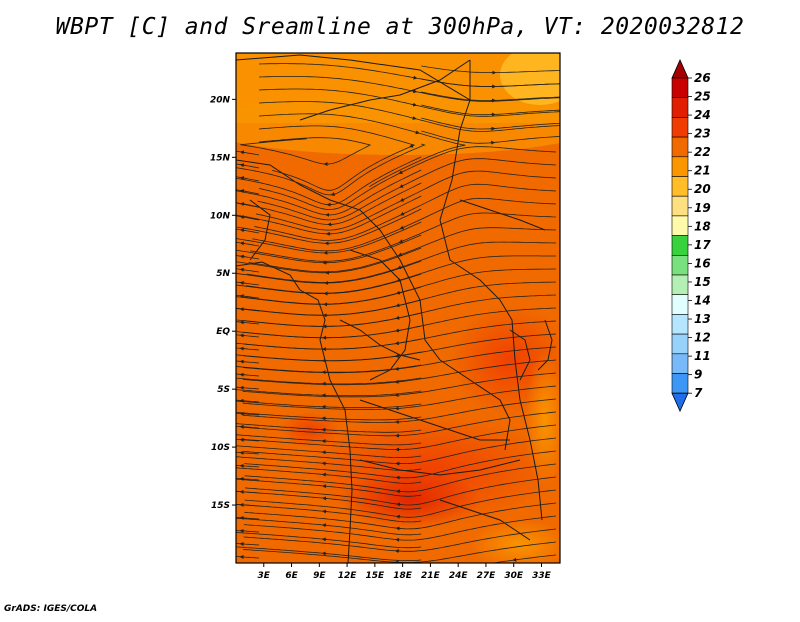  Describe the element at coordinates (680, 402) in the screenshot. I see `colorbar-bottom-arrow` at that location.